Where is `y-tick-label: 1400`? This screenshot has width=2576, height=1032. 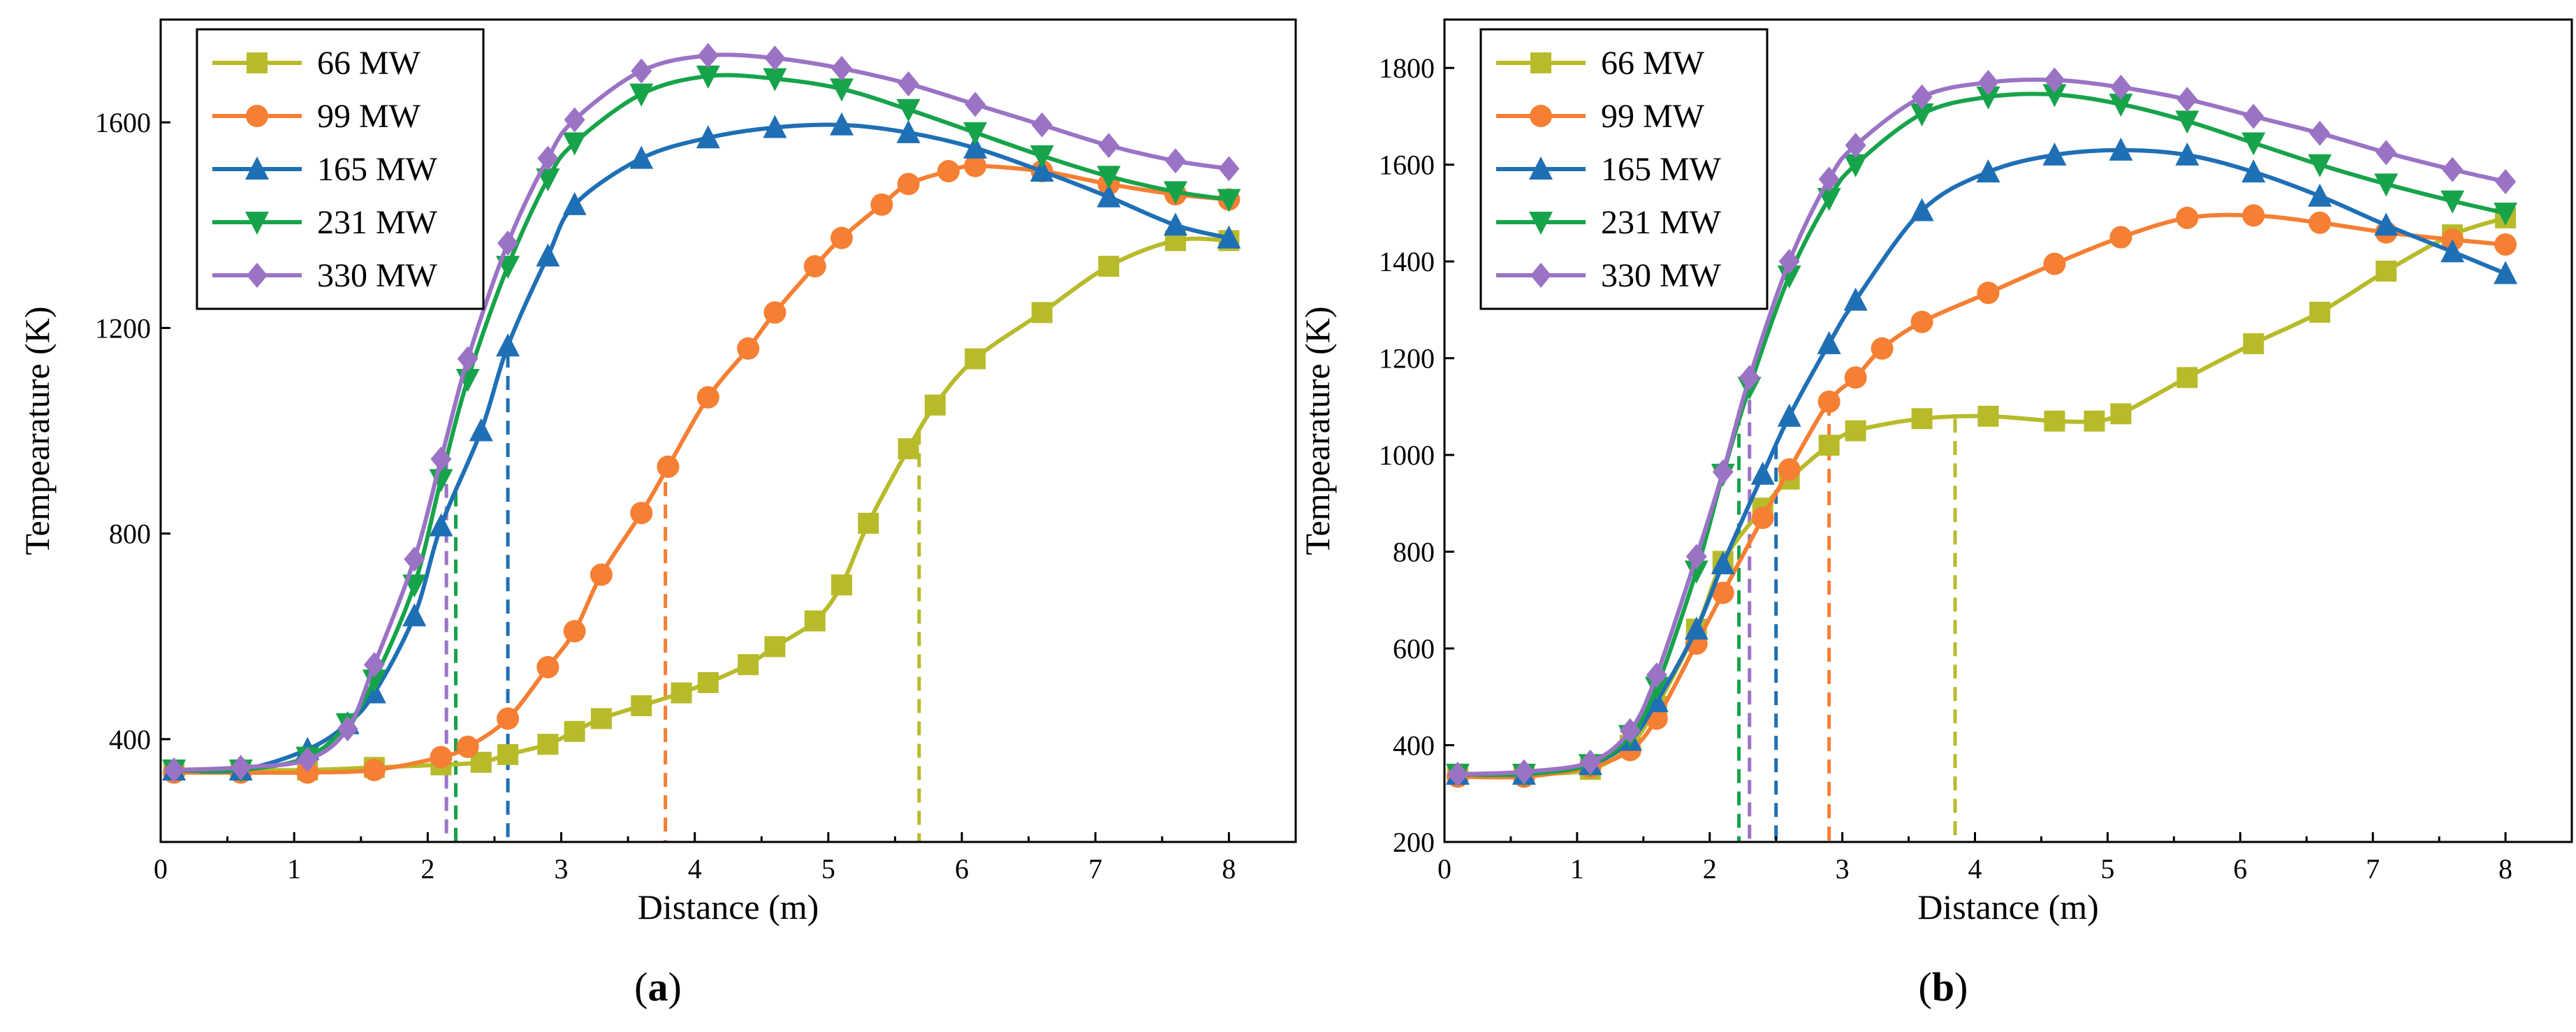
y-tick-label: 1400 is located at coordinates (1407, 262).